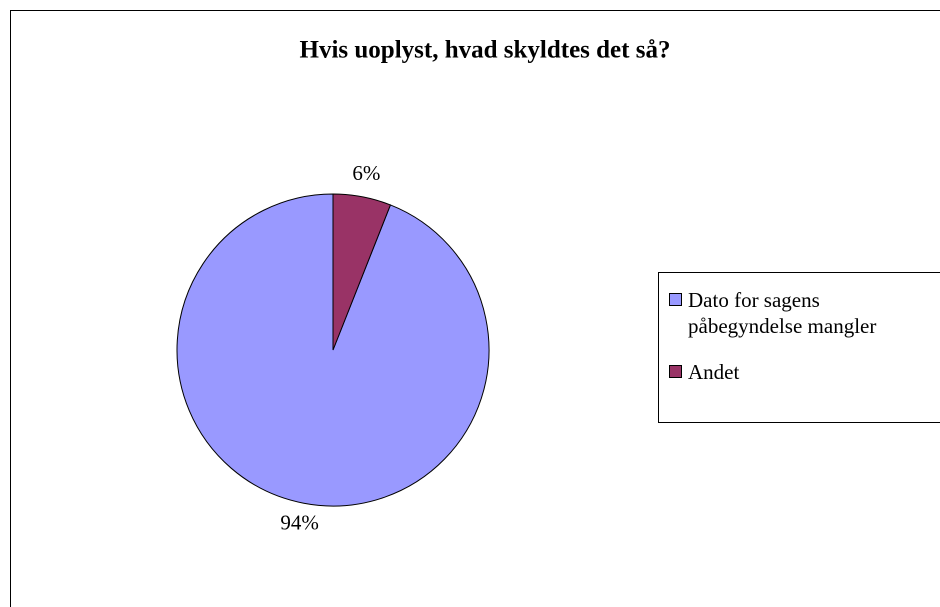 The image size is (940, 607). What do you see at coordinates (299, 523) in the screenshot?
I see `data-label: 94%` at bounding box center [299, 523].